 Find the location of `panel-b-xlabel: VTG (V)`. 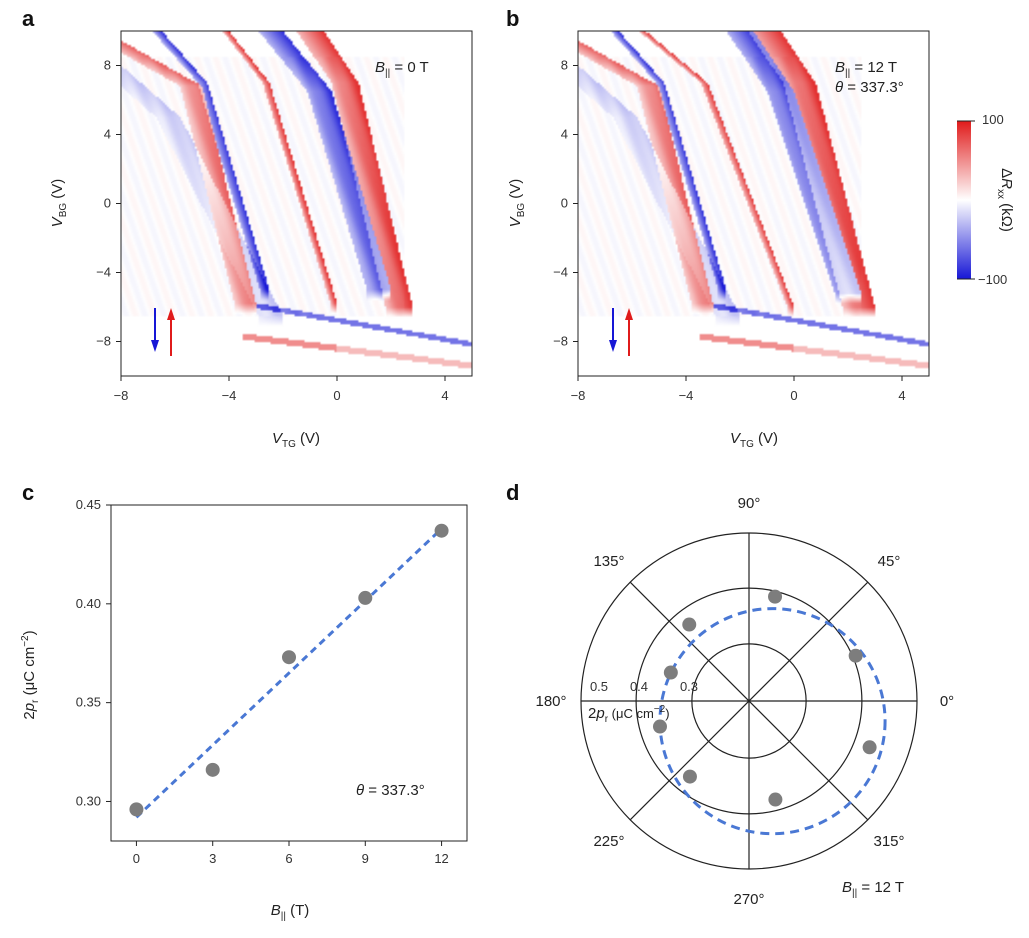

panel-b-xlabel: VTG (V) is located at coordinates (754, 440).